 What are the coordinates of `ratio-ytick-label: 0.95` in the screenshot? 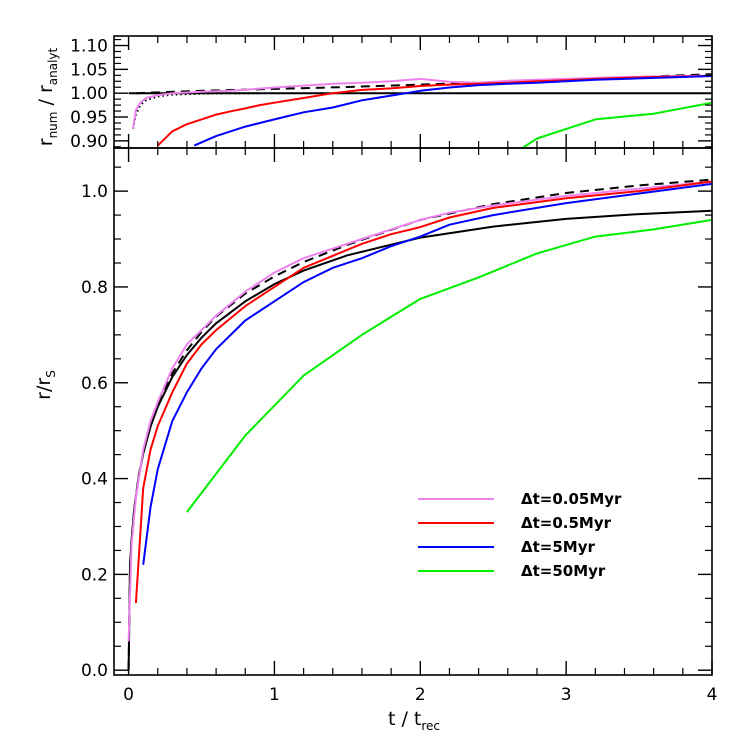 It's located at (89, 118).